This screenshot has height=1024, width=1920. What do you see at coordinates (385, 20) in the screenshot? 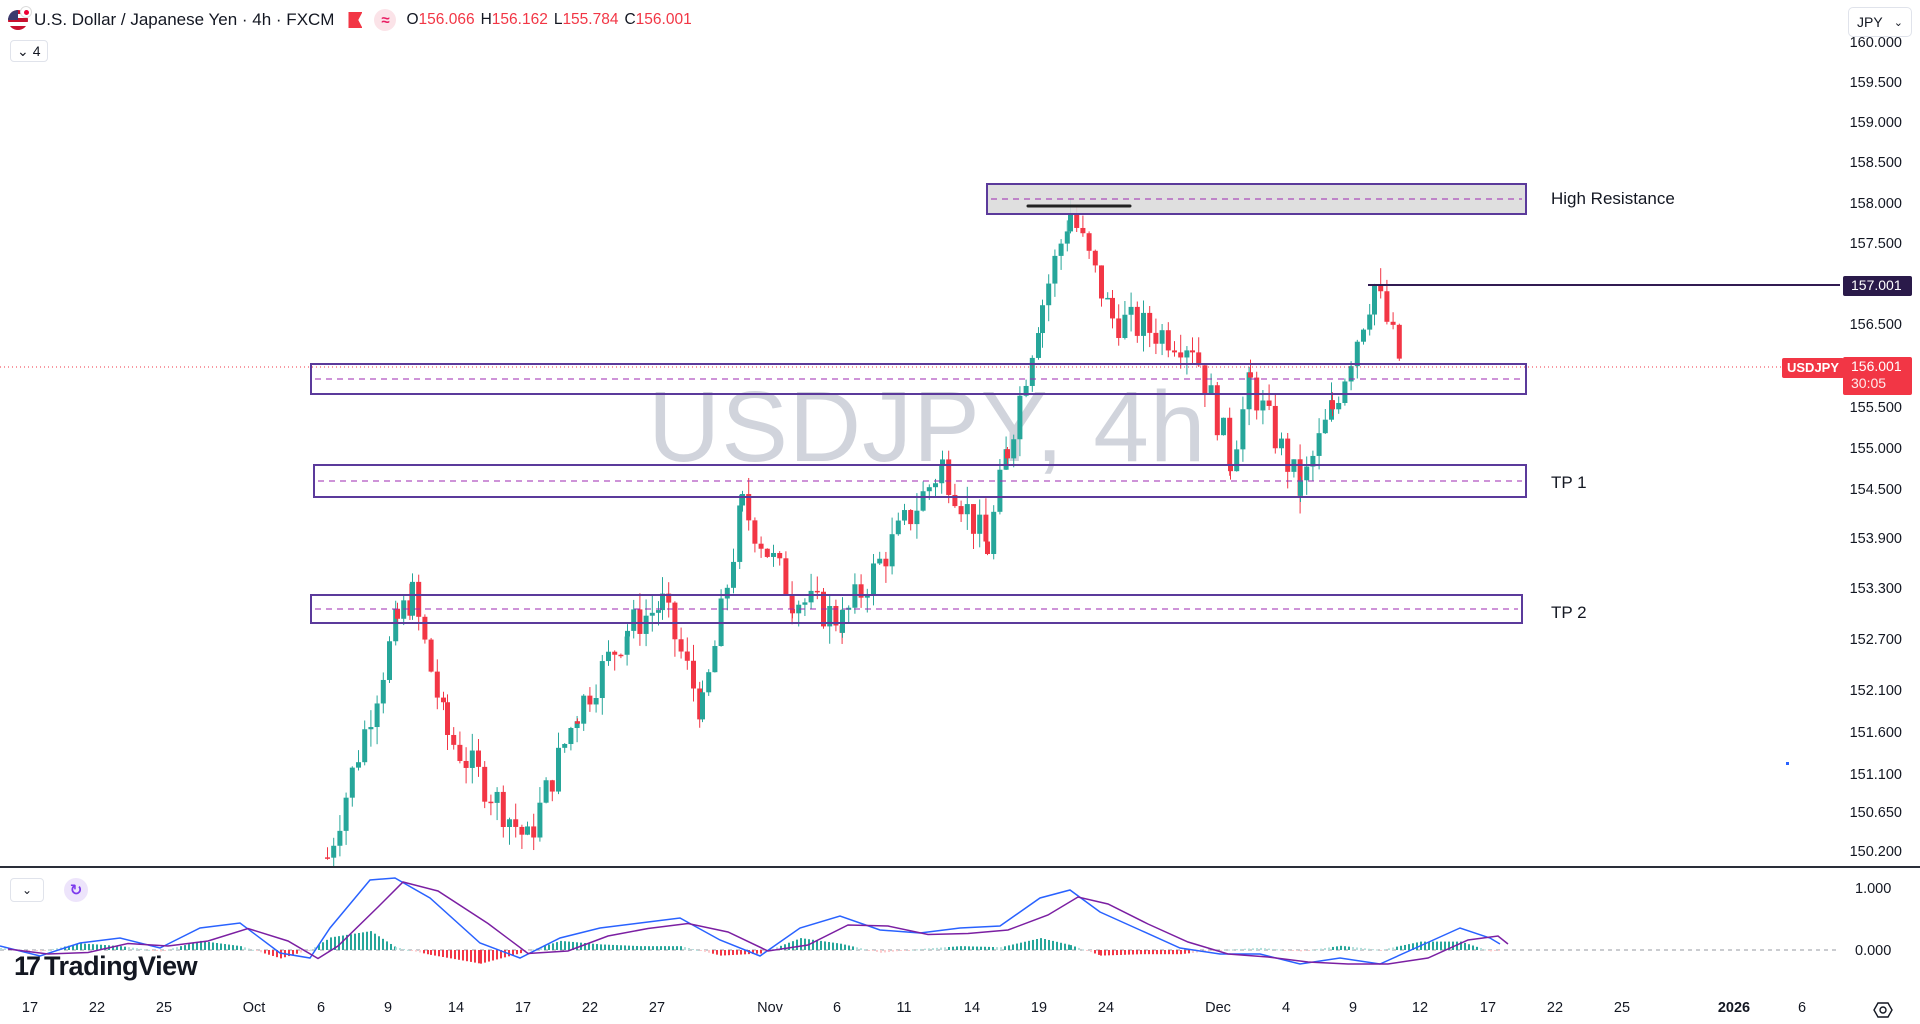
I see `approx-data-icon: ≈` at bounding box center [385, 20].